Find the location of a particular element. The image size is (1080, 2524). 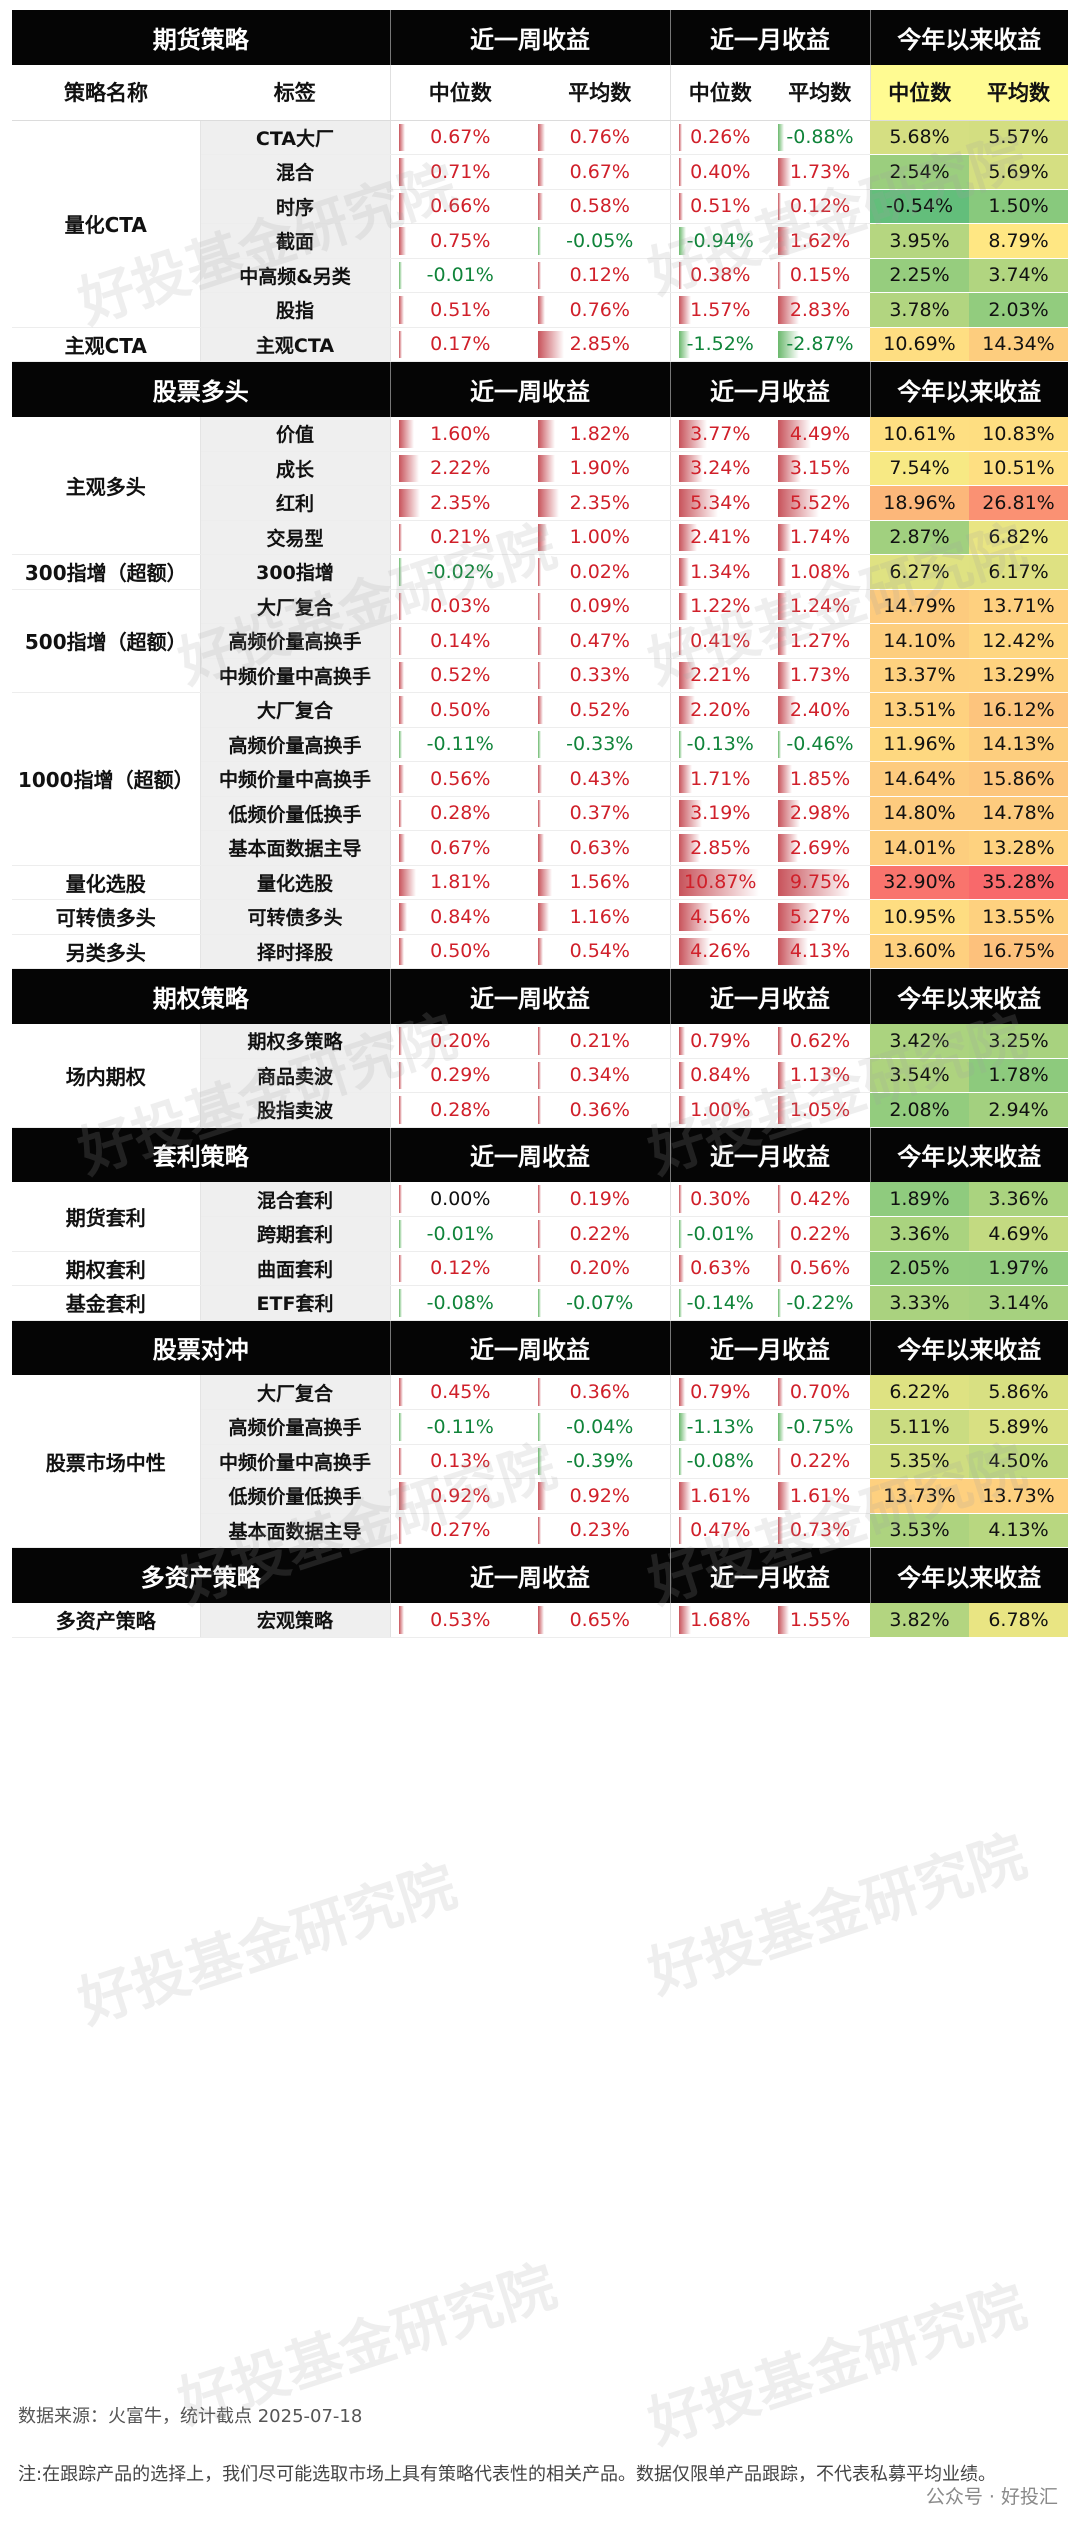

table-row: 期权套利 曲面套利 0.12% 0.20% 0.63% 0.56% 2.05% 1.97% is located at coordinates (540, 1268).